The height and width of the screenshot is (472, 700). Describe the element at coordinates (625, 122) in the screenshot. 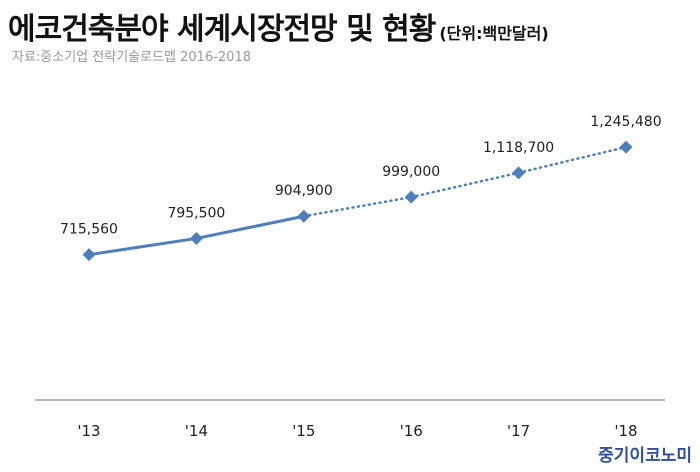

I see `data-label-6: 1,245,480` at that location.